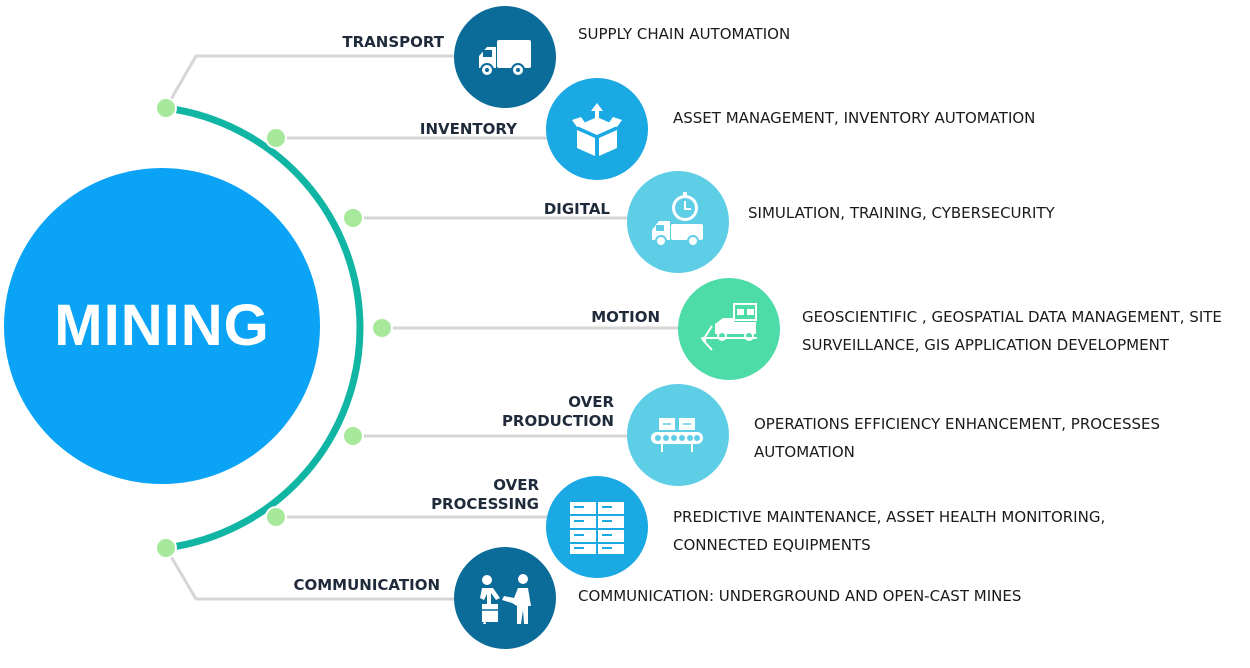 This screenshot has height=668, width=1250. Describe the element at coordinates (485, 504) in the screenshot. I see `label-over-processing-line2: PROCESSING` at that location.